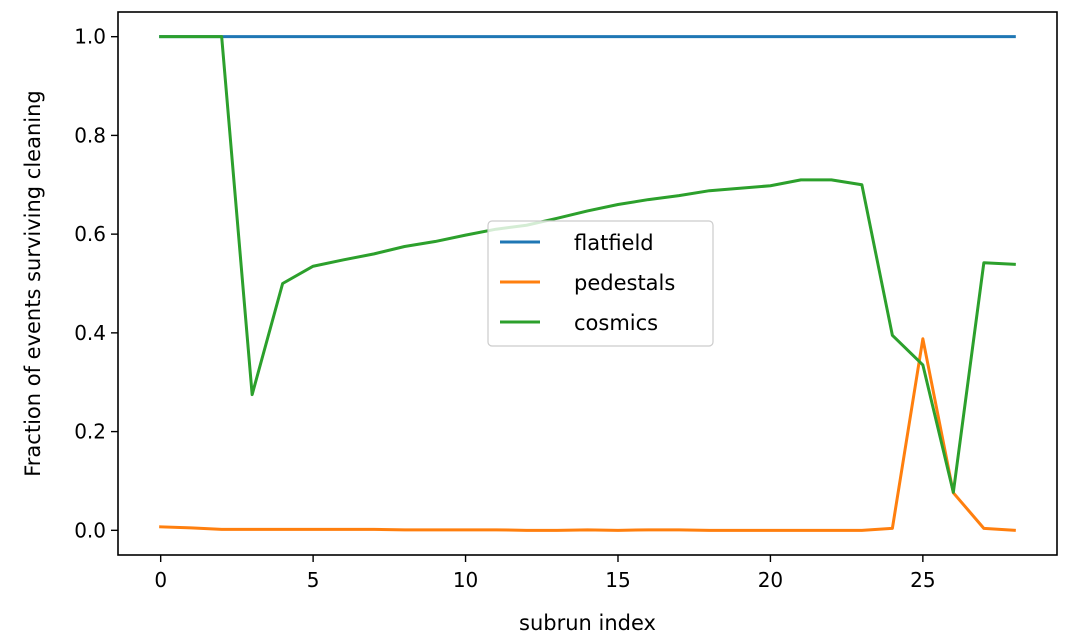  What do you see at coordinates (90, 432) in the screenshot?
I see `y-tick-label: 0.2` at bounding box center [90, 432].